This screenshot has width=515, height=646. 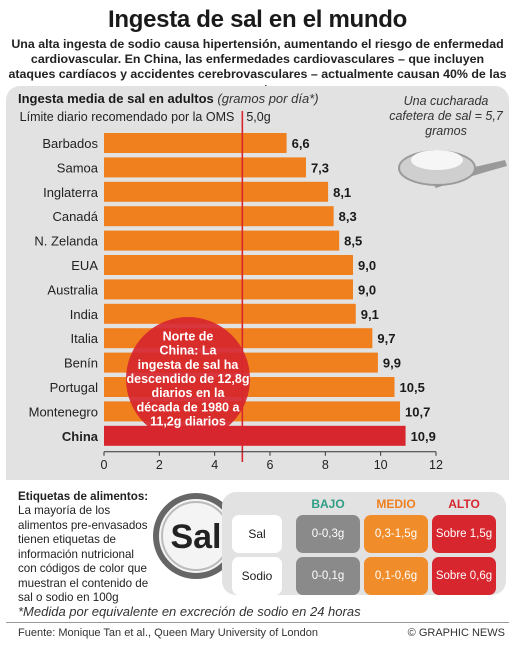 What do you see at coordinates (412, 387) in the screenshot?
I see `value-label-10: 10,5` at bounding box center [412, 387].